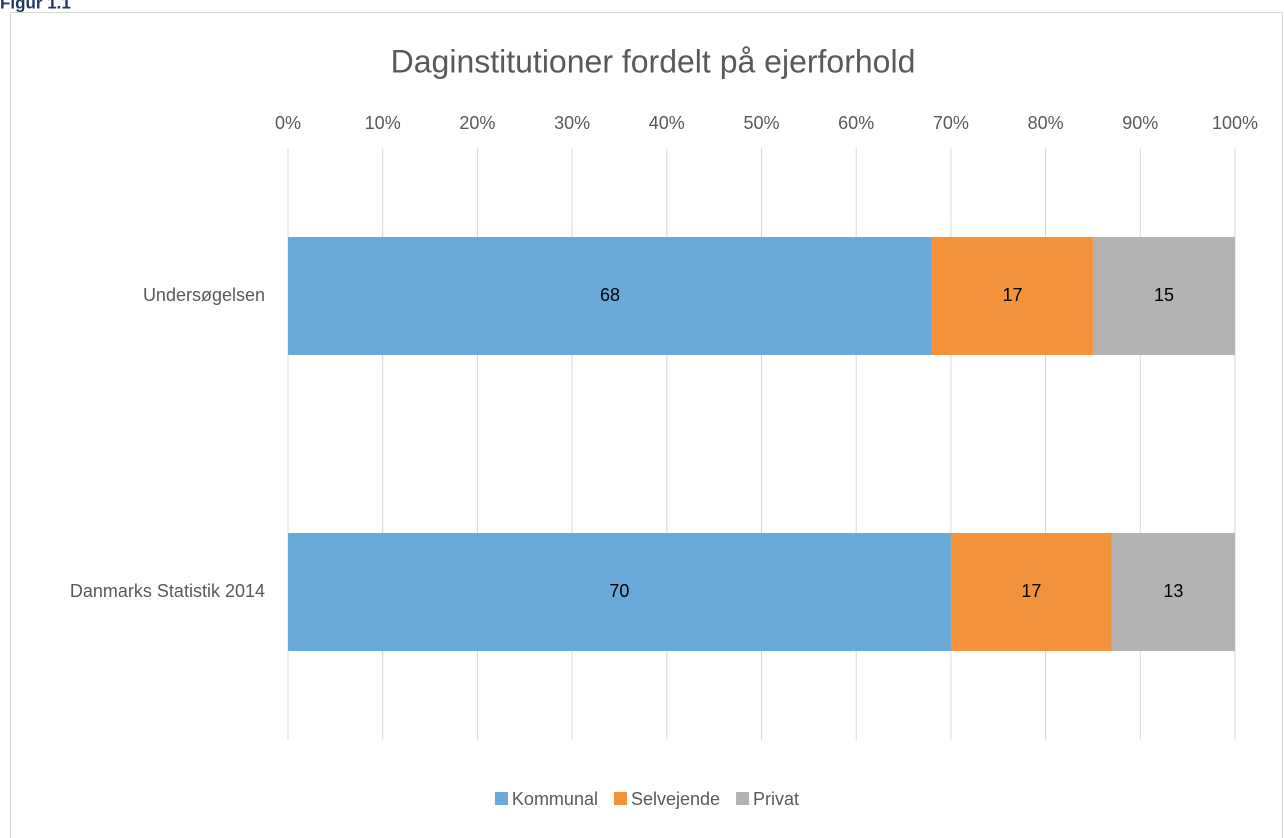  Describe the element at coordinates (204, 295) in the screenshot. I see `y-tick-label: Undersøgelsen` at that location.